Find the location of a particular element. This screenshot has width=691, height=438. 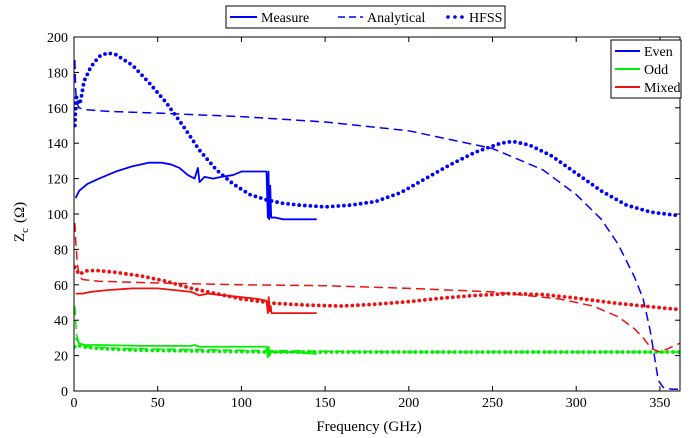

legend-label-mixed: Mixed is located at coordinates (662, 88).